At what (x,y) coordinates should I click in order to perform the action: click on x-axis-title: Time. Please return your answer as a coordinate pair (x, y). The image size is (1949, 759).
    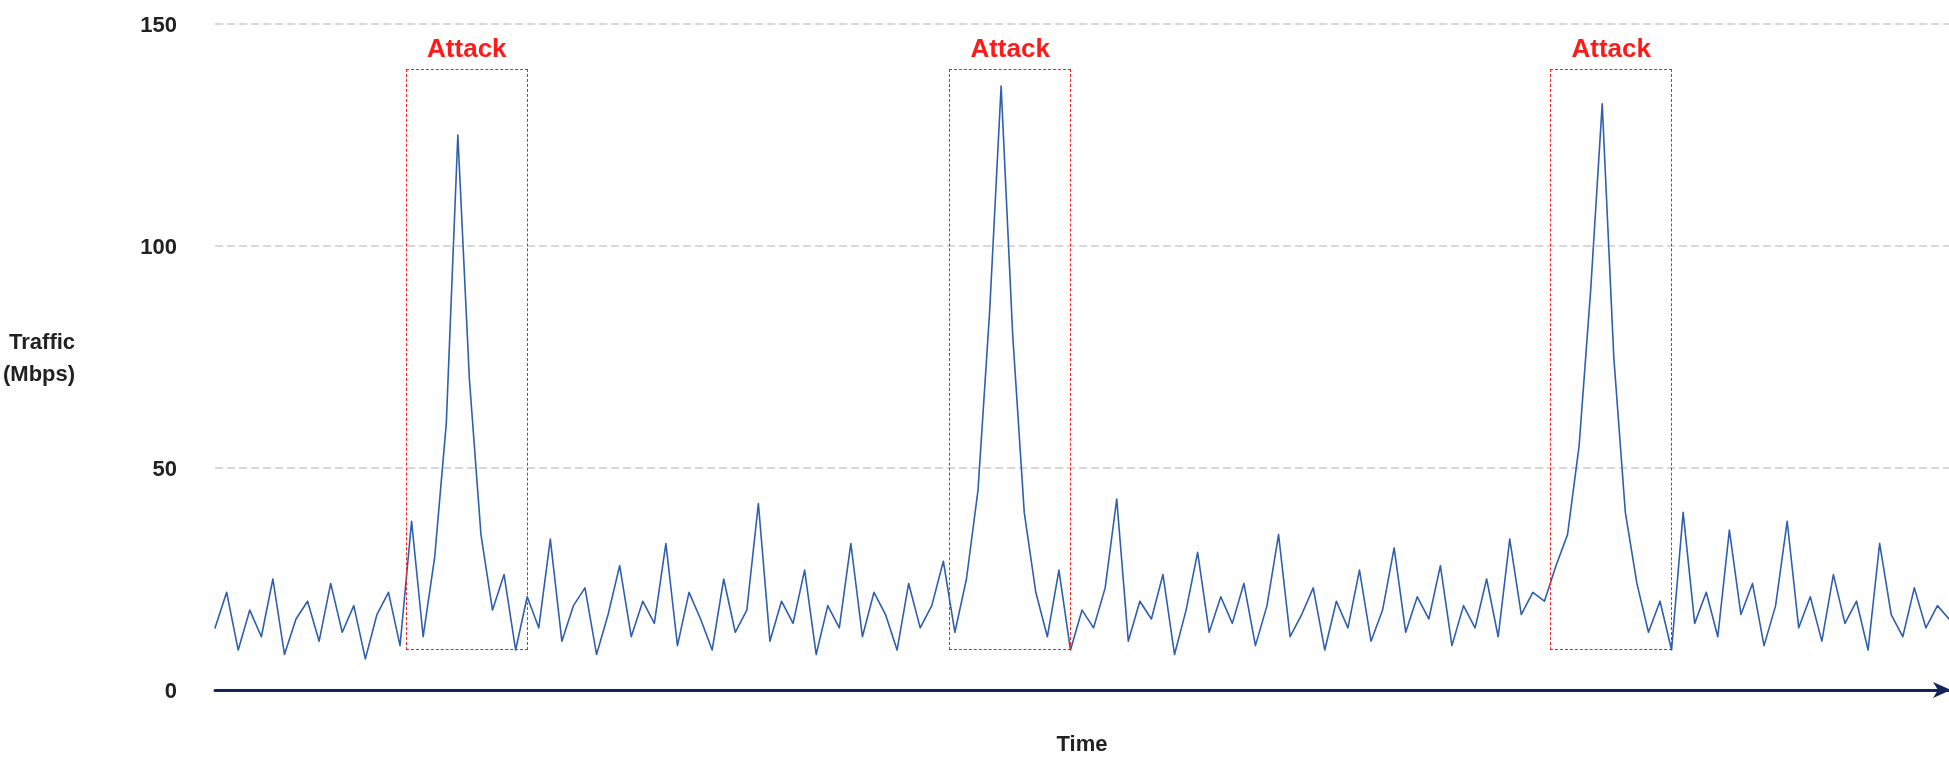
    Looking at the image, I should click on (1082, 743).